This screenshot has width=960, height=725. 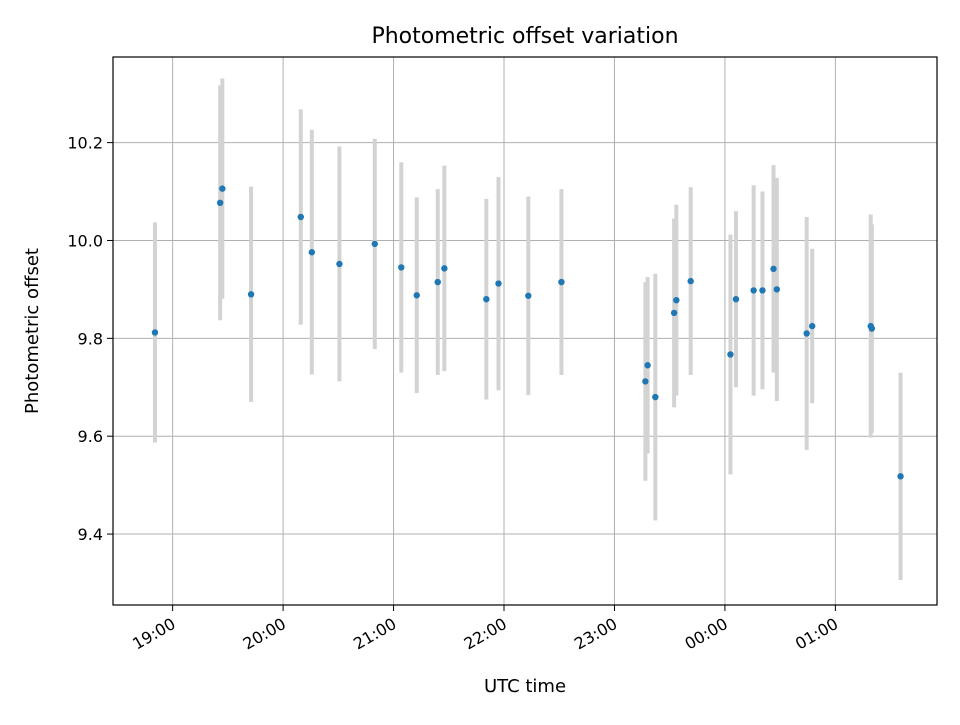 I want to click on x-axis-label: UTC time, so click(x=525, y=686).